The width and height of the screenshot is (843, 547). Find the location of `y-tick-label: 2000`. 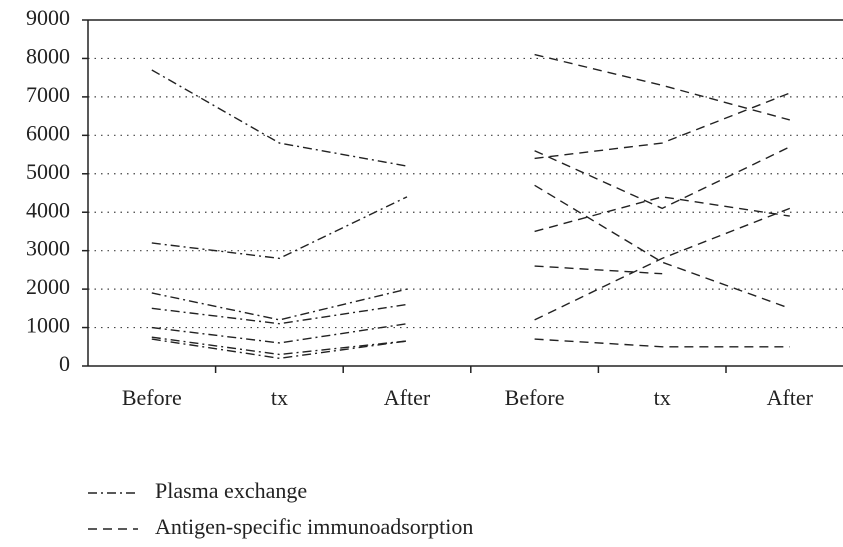

y-tick-label: 2000 is located at coordinates (48, 286).